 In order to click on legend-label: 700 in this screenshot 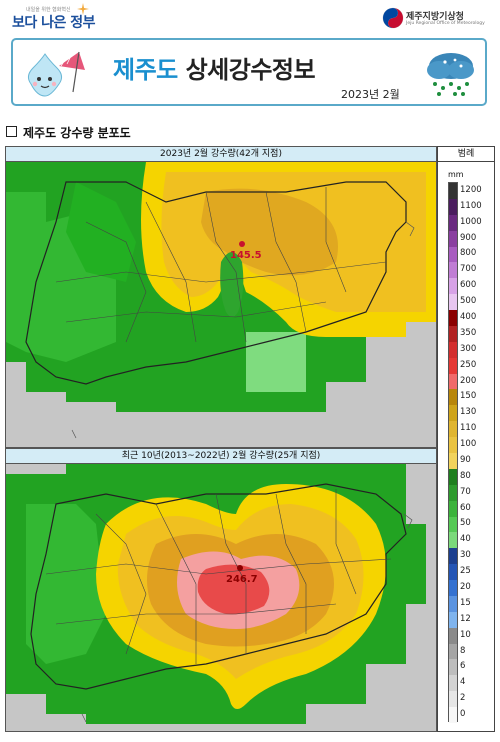, I will do `click(468, 269)`.